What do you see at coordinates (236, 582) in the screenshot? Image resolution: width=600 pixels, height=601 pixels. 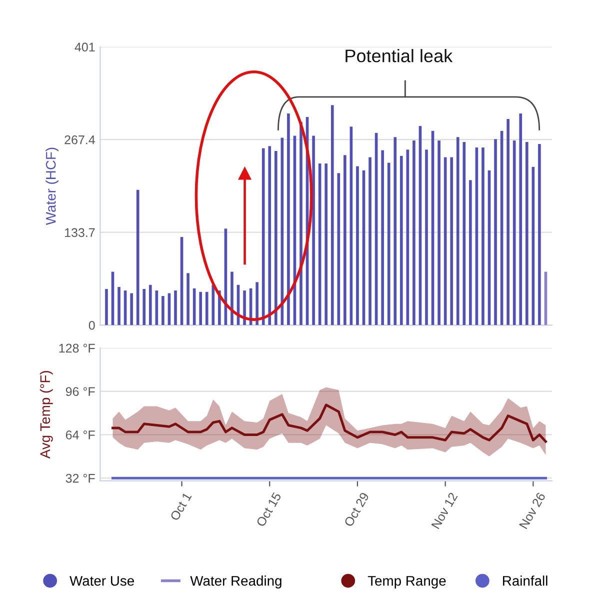 I see `legend-label: Water Reading` at bounding box center [236, 582].